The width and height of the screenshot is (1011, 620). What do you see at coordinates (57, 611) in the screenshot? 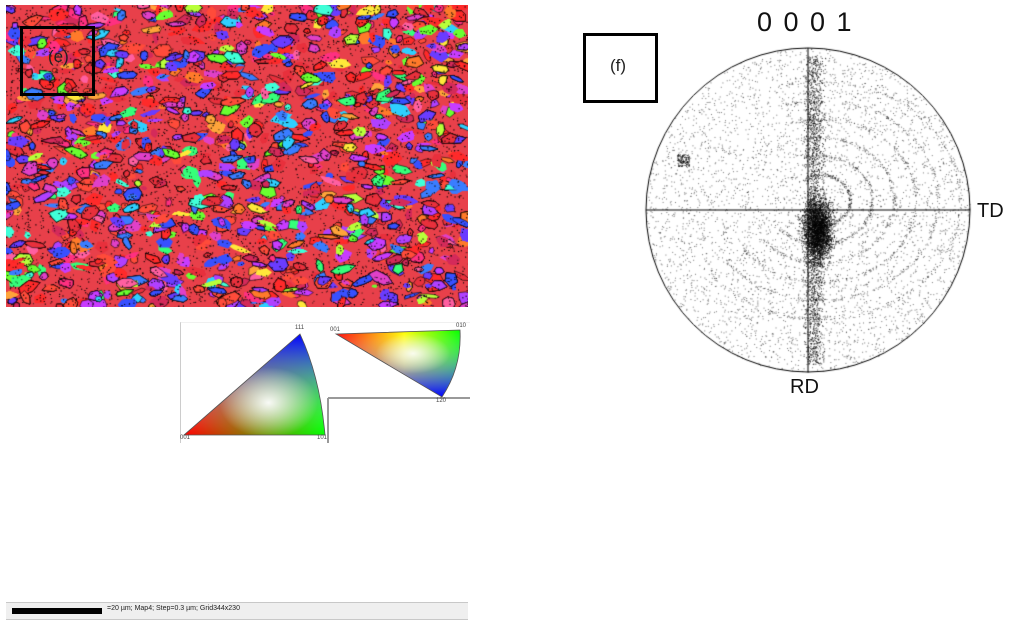
I see `scalebar` at bounding box center [57, 611].